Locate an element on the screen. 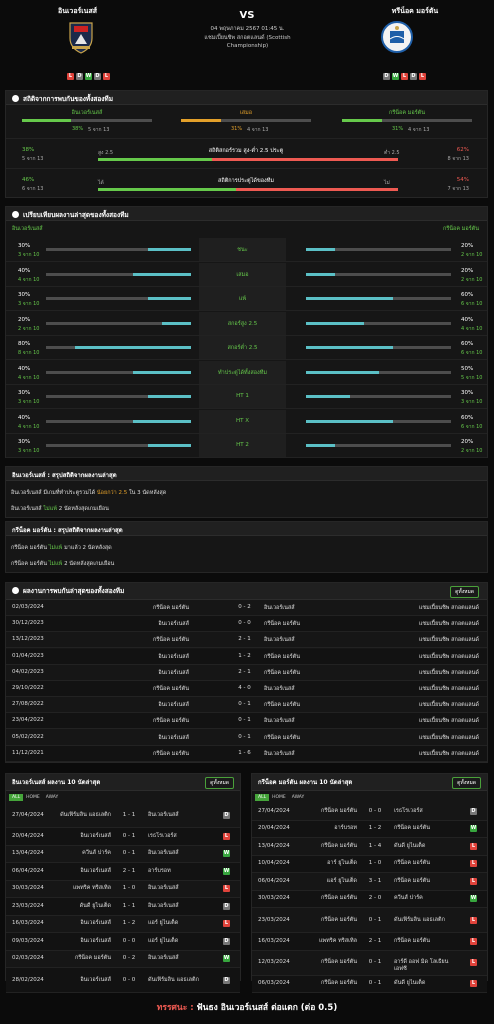 The height and width of the screenshot is (1024, 494). compare-label: HT X is located at coordinates (242, 421).